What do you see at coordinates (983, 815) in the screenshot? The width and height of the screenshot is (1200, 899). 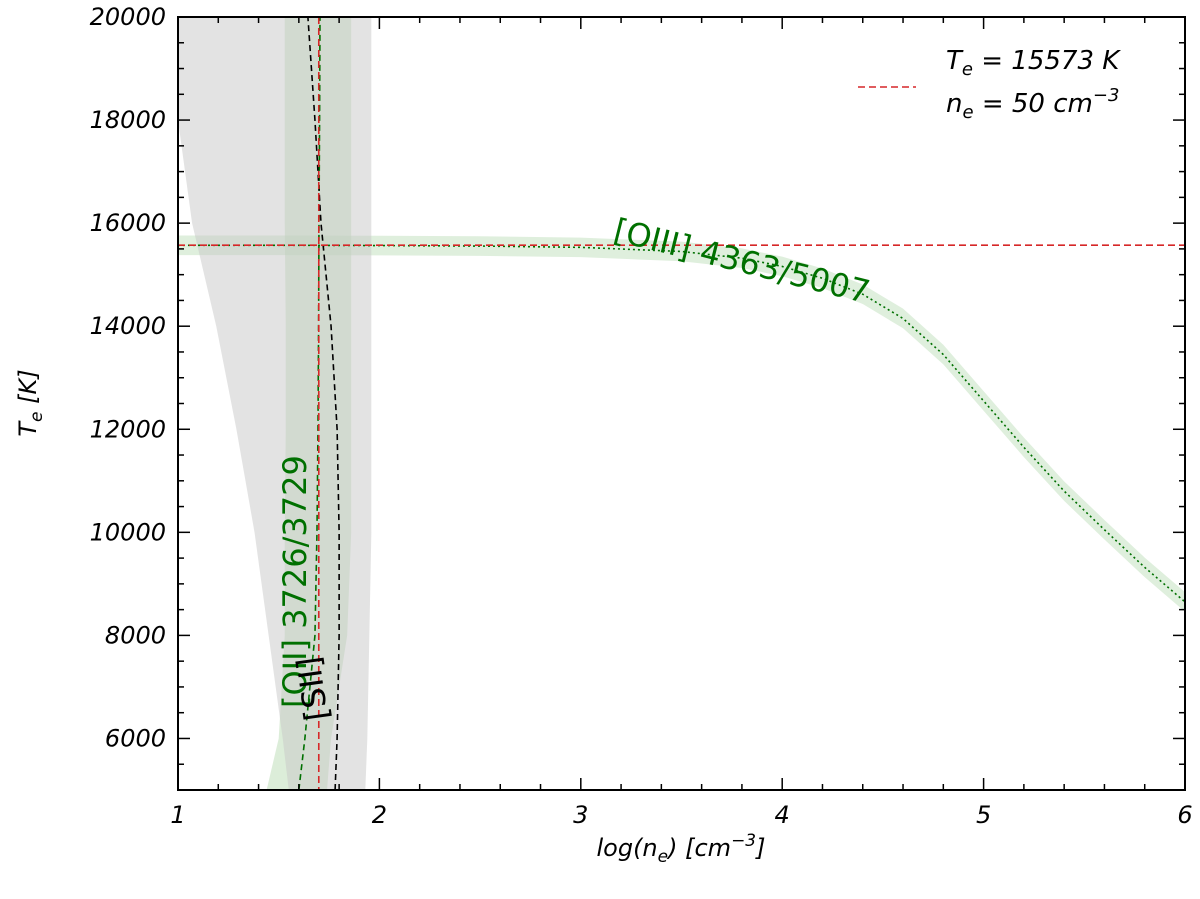 I see `x-tick-label: 5` at bounding box center [983, 815].